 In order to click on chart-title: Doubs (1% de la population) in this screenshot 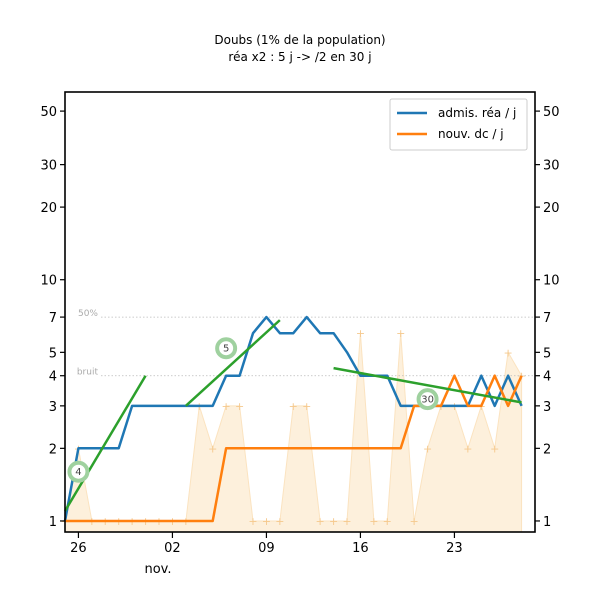, I will do `click(299, 40)`.